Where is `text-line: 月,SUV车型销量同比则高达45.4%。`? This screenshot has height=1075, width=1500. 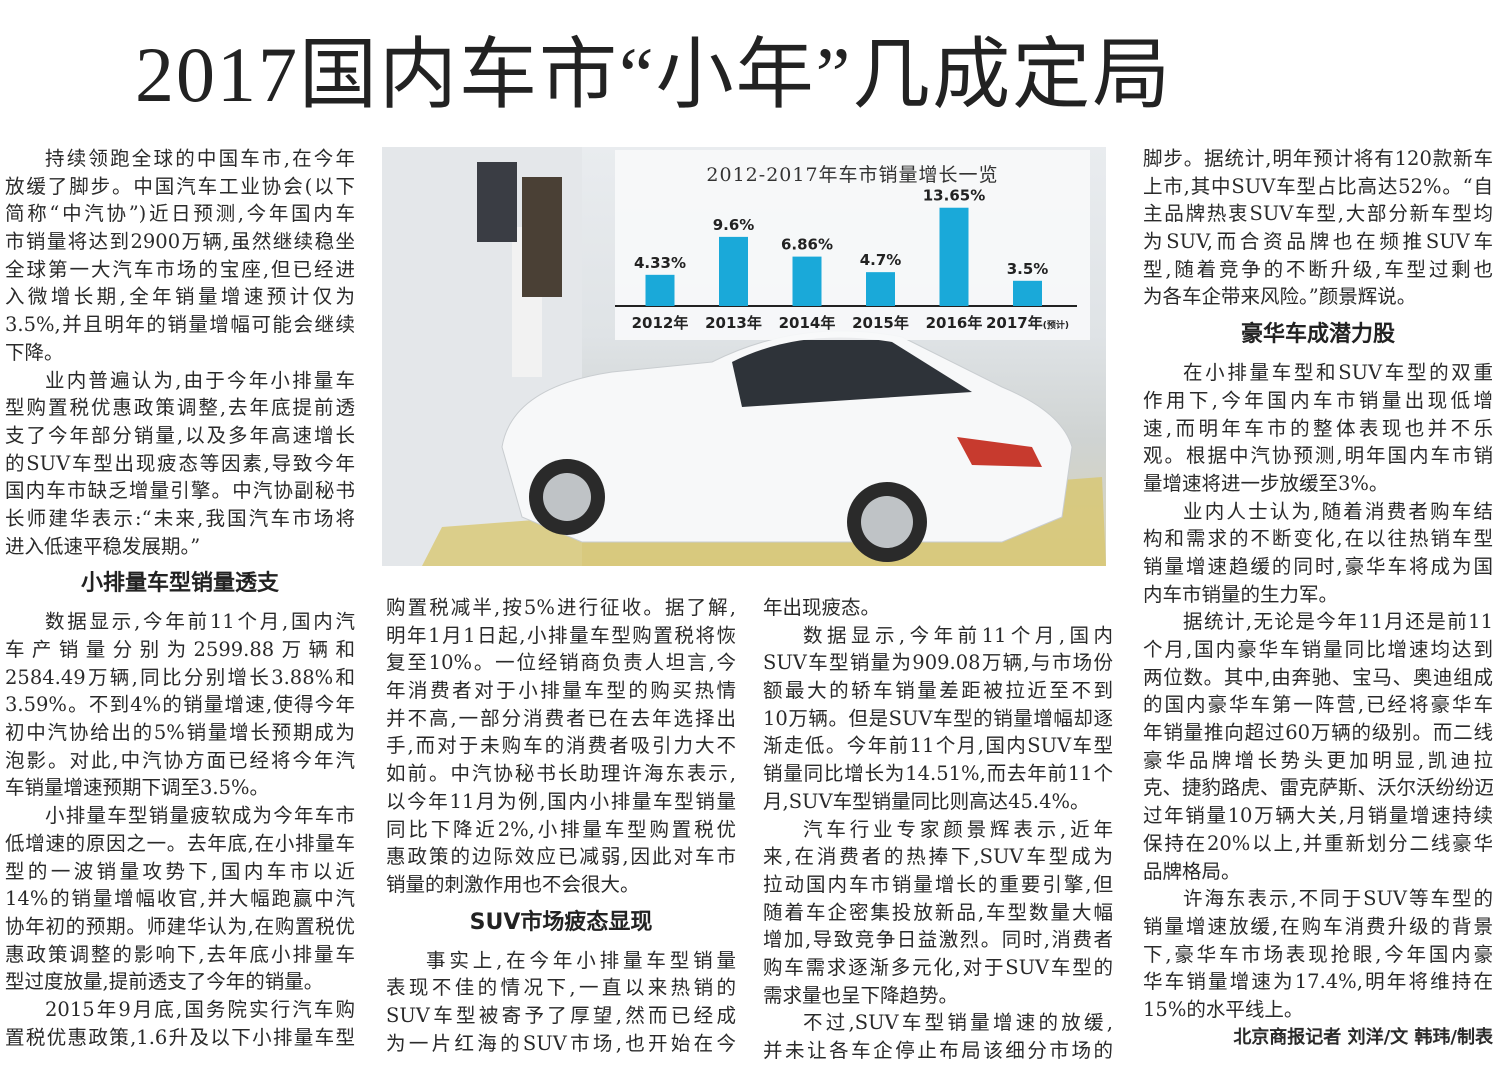 text-line: 月,SUV车型销量同比则高达45.4%。 is located at coordinates (926, 801).